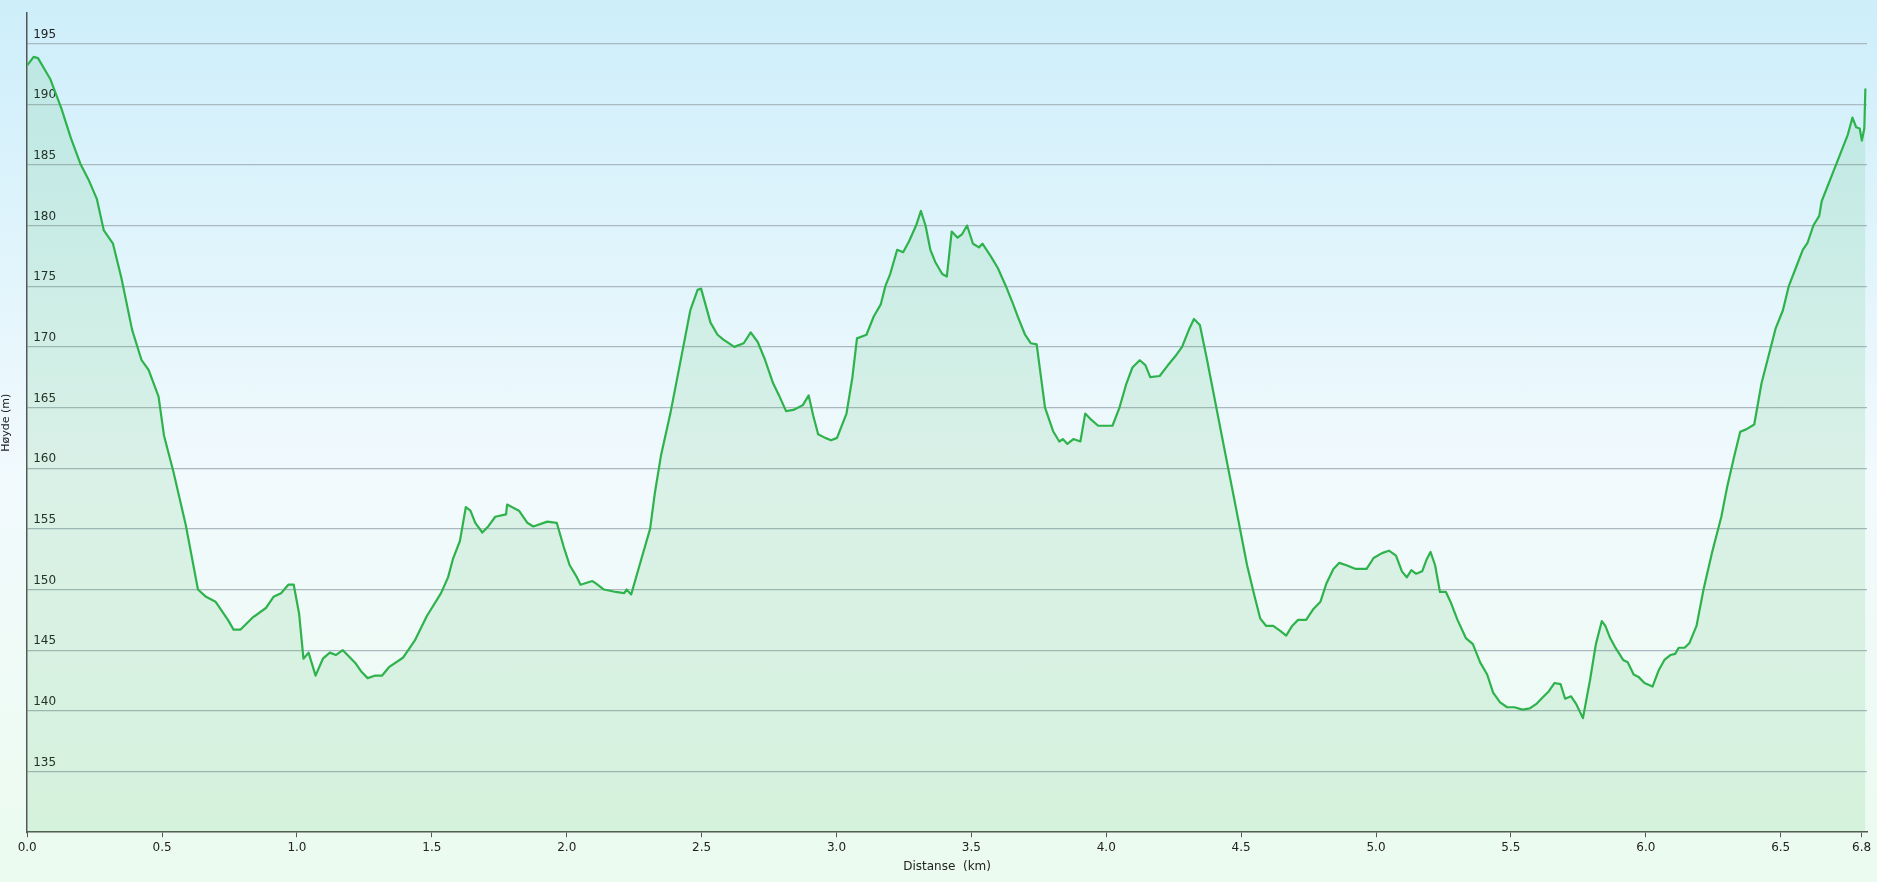  Describe the element at coordinates (1106, 846) in the screenshot. I see `x-tick-label: 4.0` at that location.